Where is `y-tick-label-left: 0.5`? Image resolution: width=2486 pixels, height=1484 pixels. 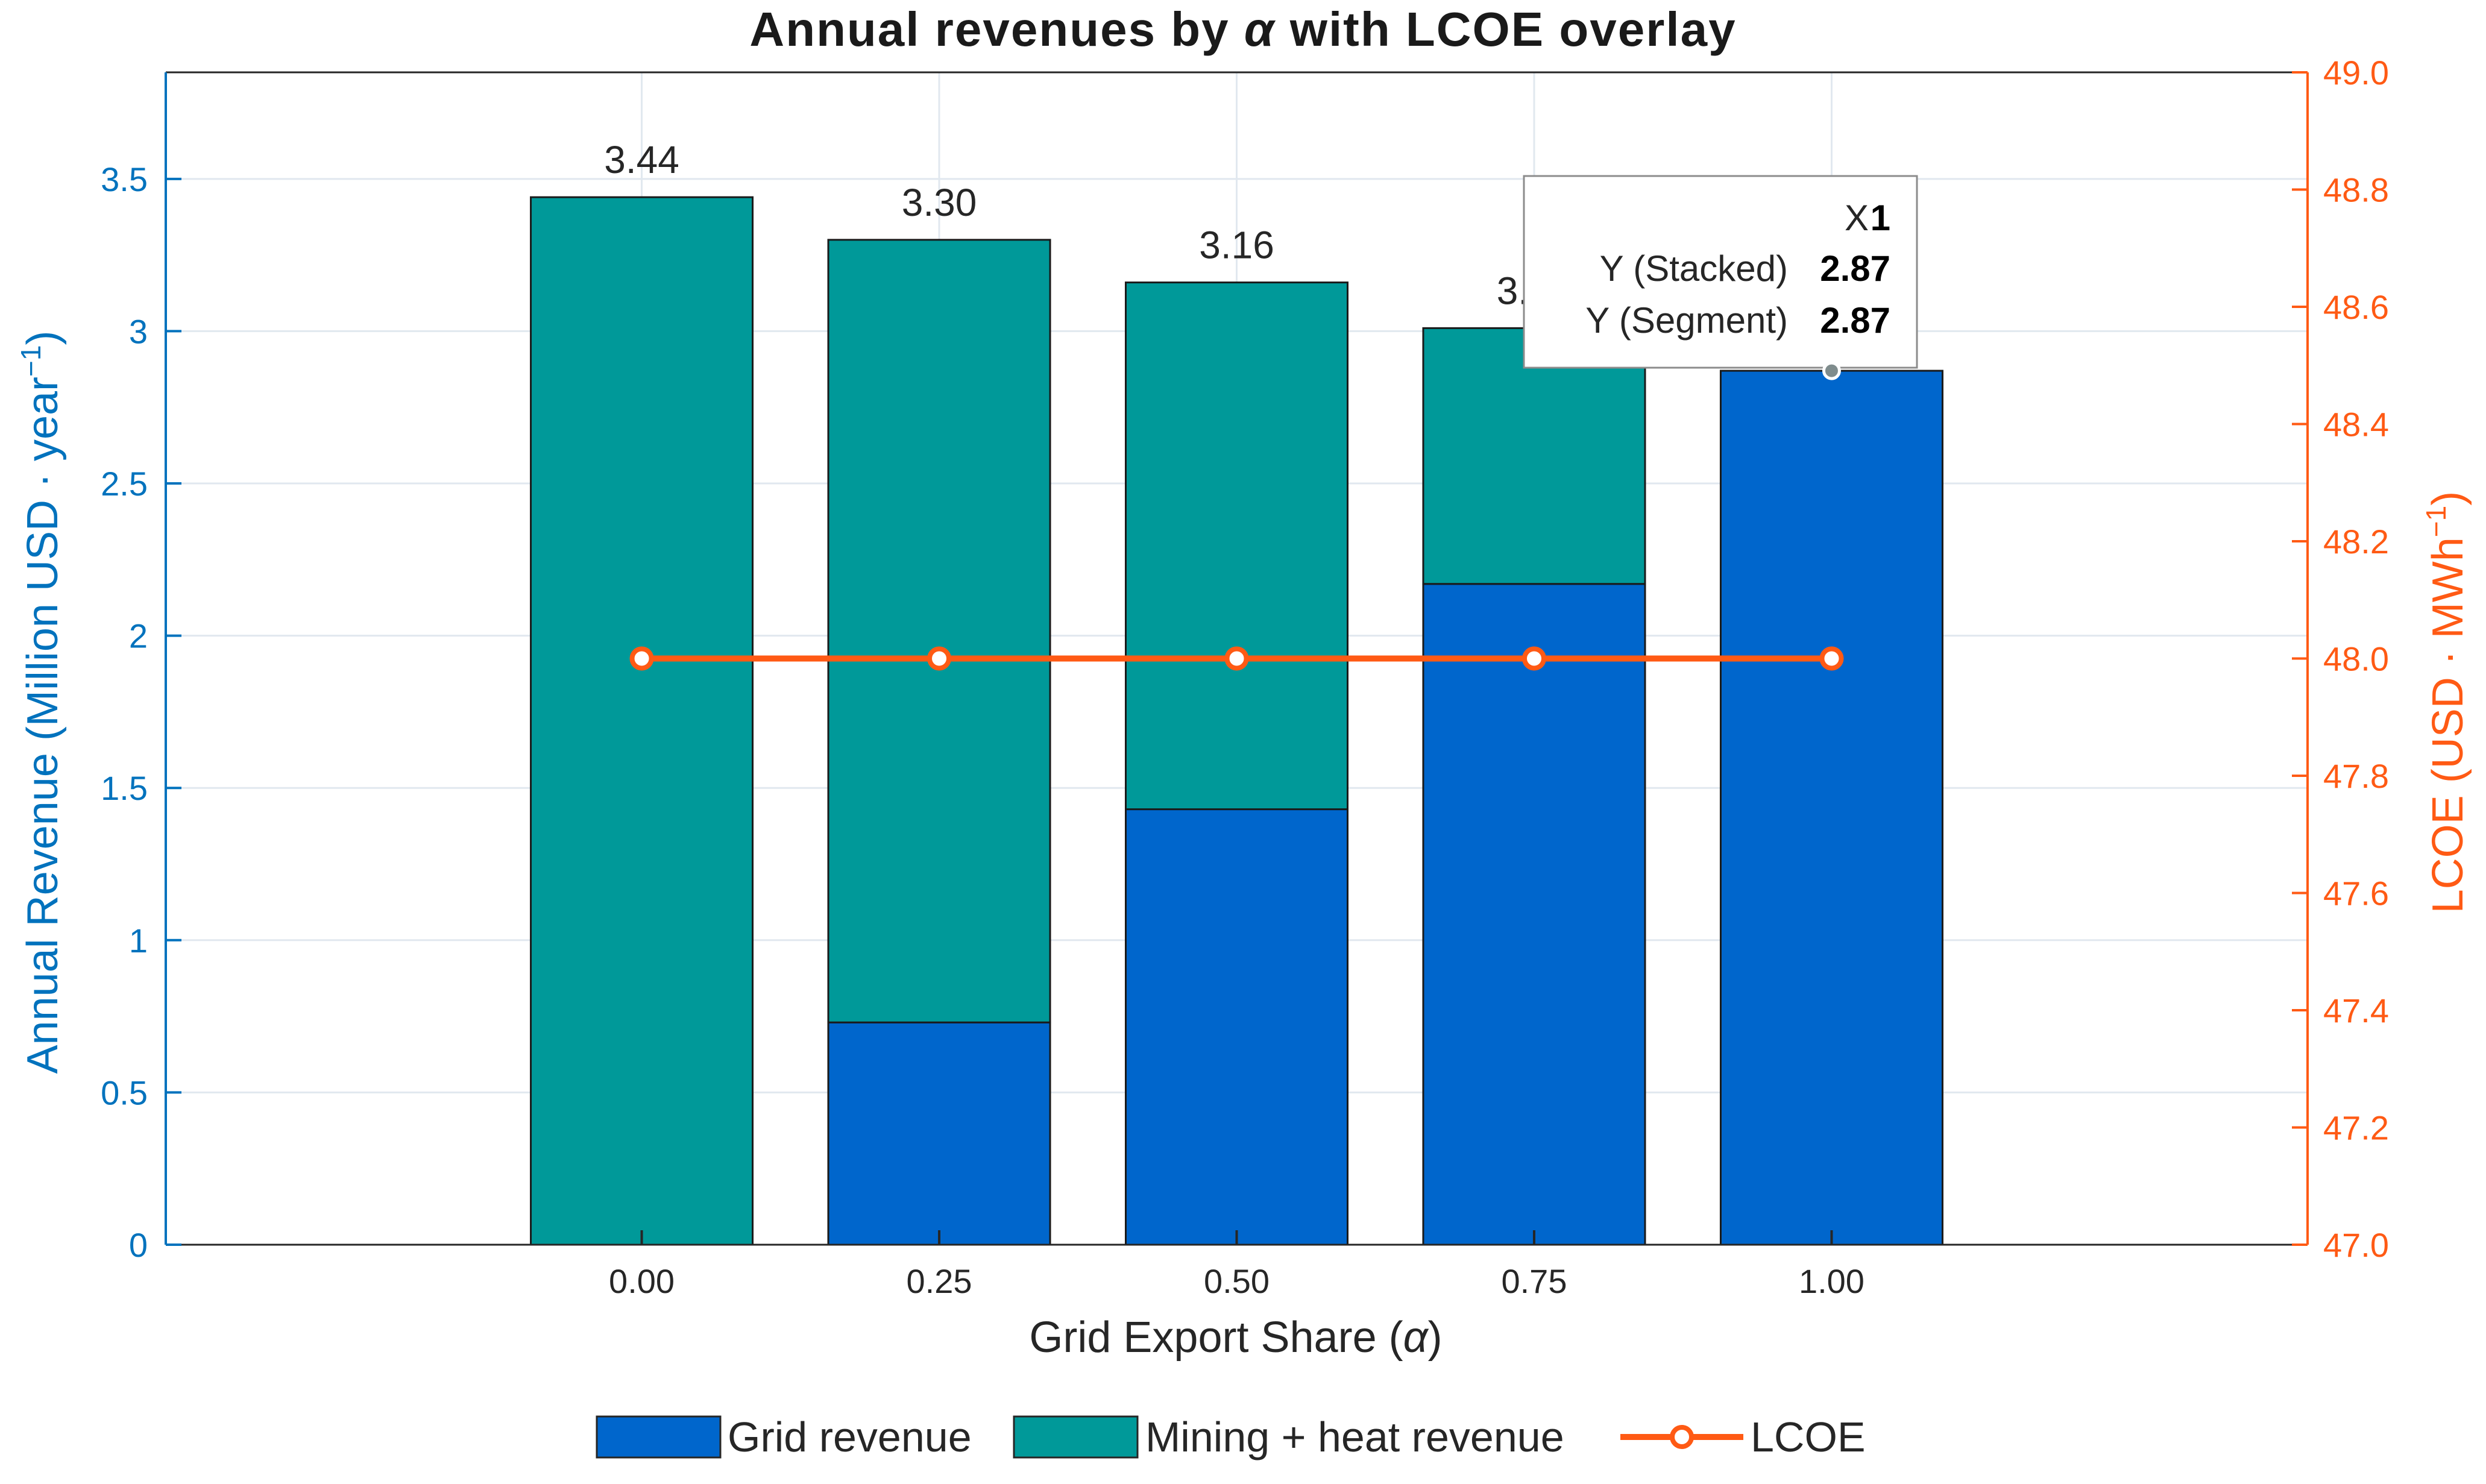
y-tick-label-left: 0.5 is located at coordinates (124, 1092).